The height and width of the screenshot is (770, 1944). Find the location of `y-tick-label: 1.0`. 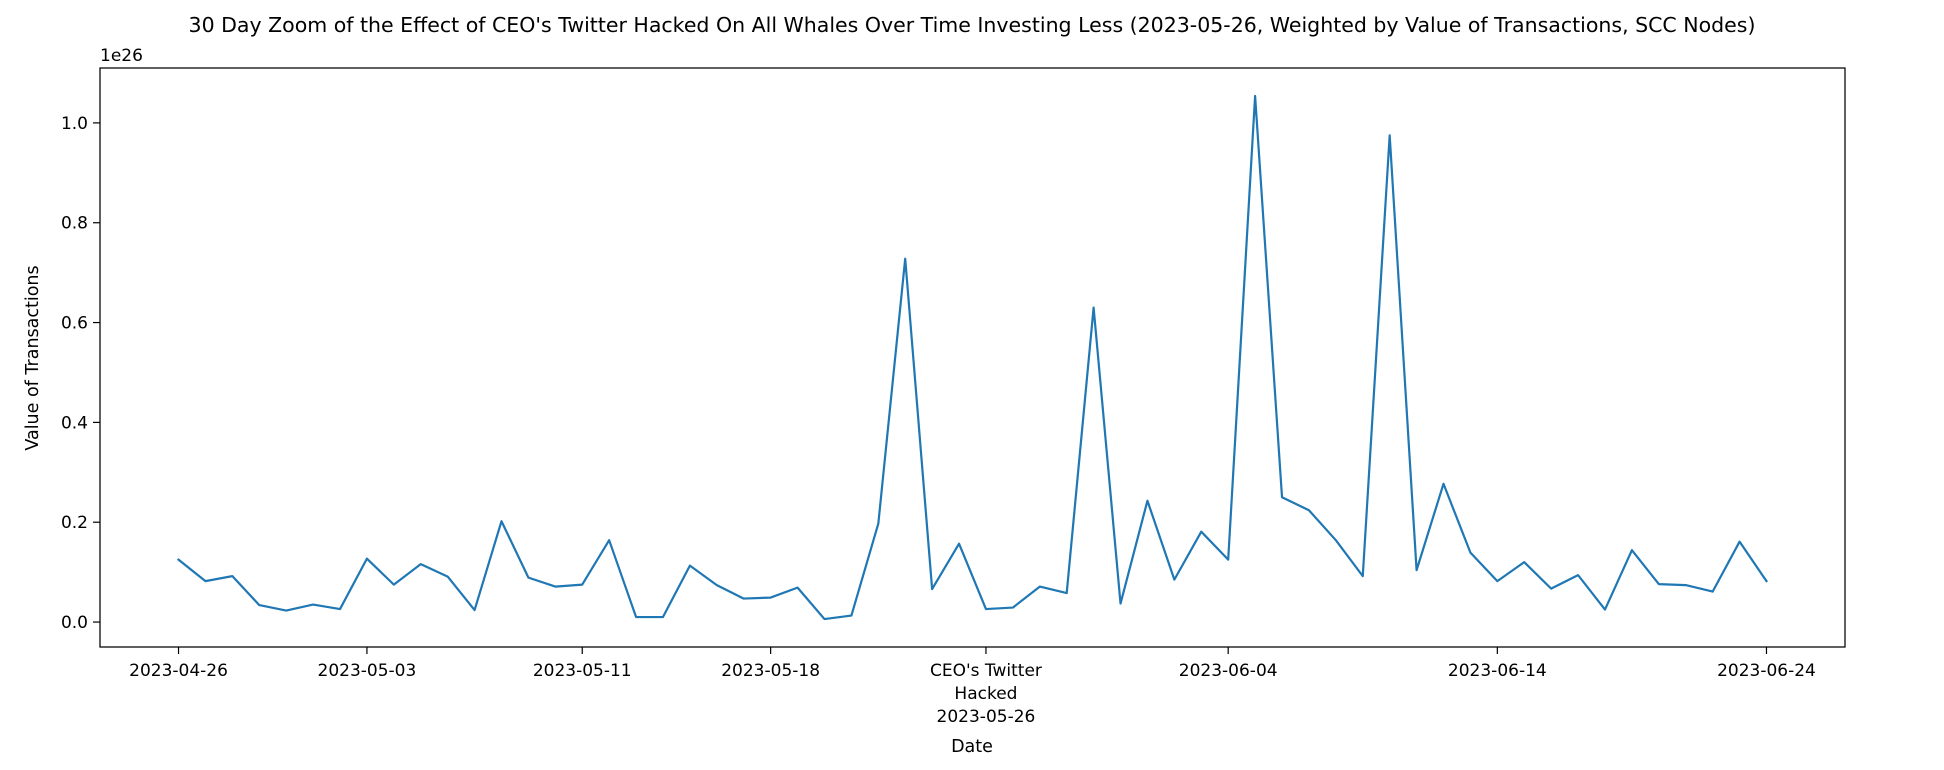

y-tick-label: 1.0 is located at coordinates (74, 124).